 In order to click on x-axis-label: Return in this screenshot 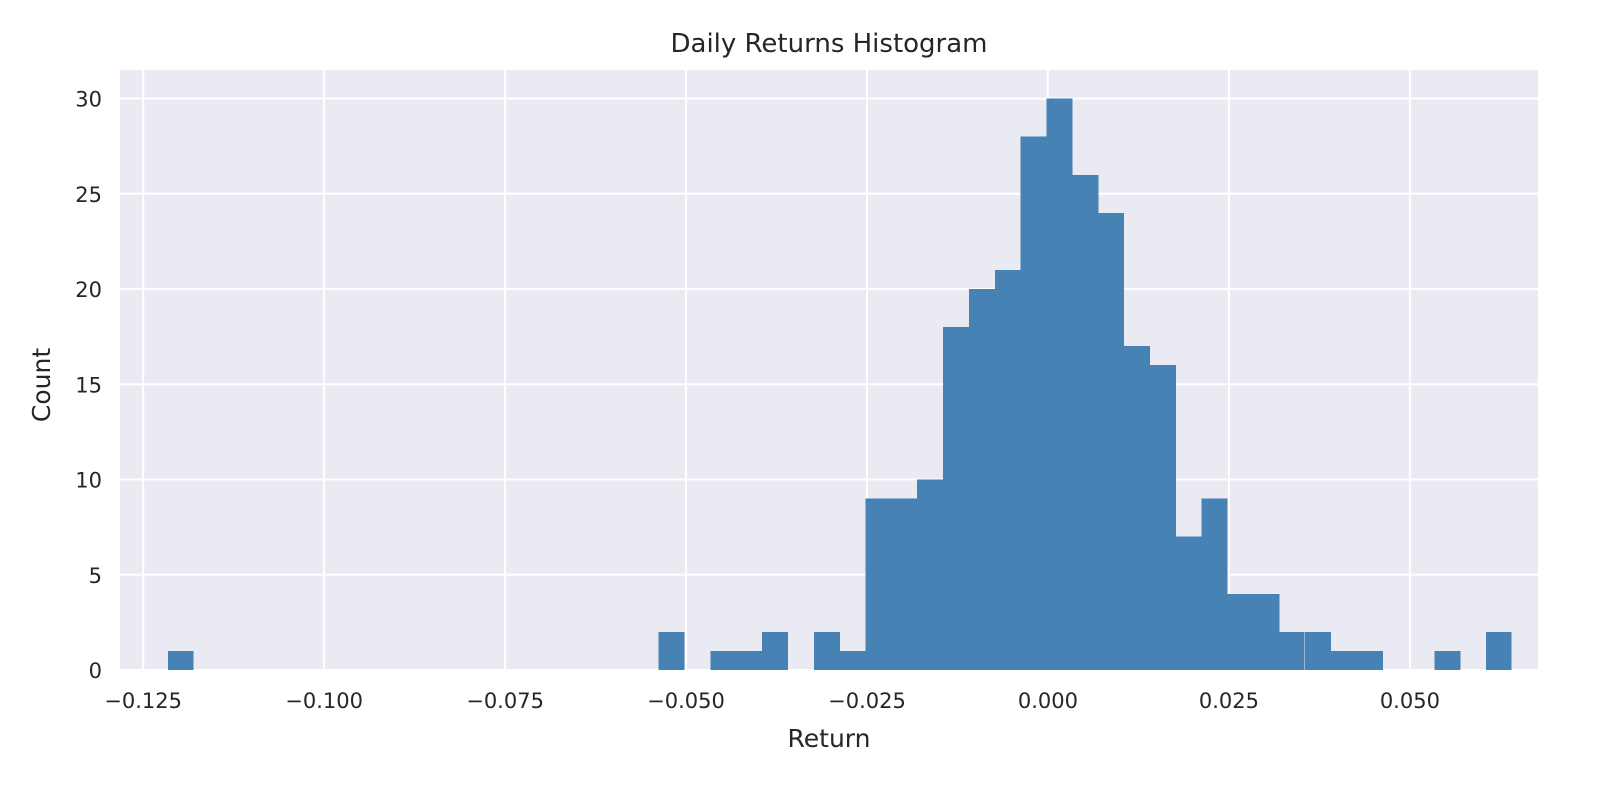, I will do `click(829, 738)`.